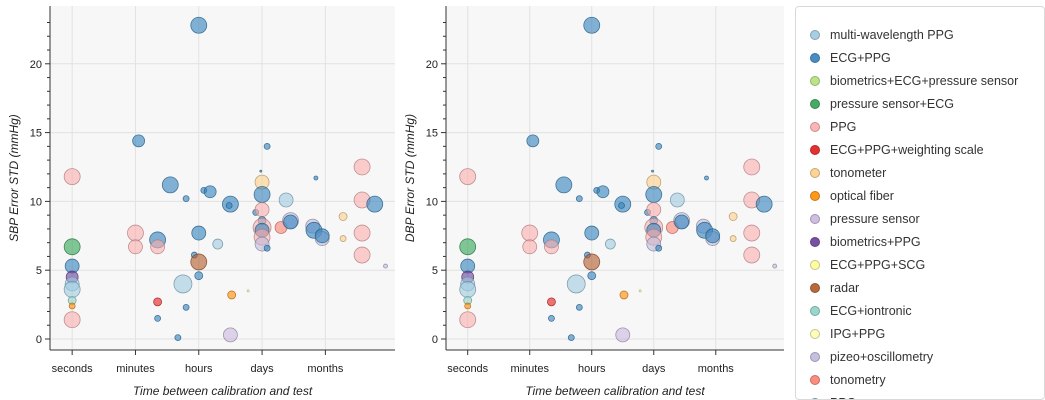  Describe the element at coordinates (920, 241) in the screenshot. I see `legend-item: biometrics+PPG` at that location.